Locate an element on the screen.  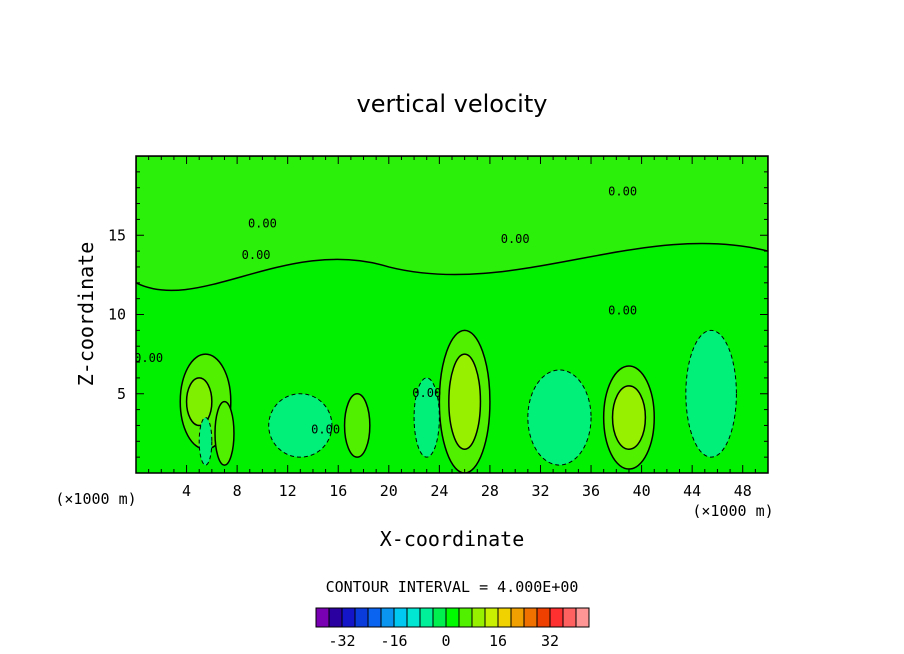
colorbar is located at coordinates (452, 617).